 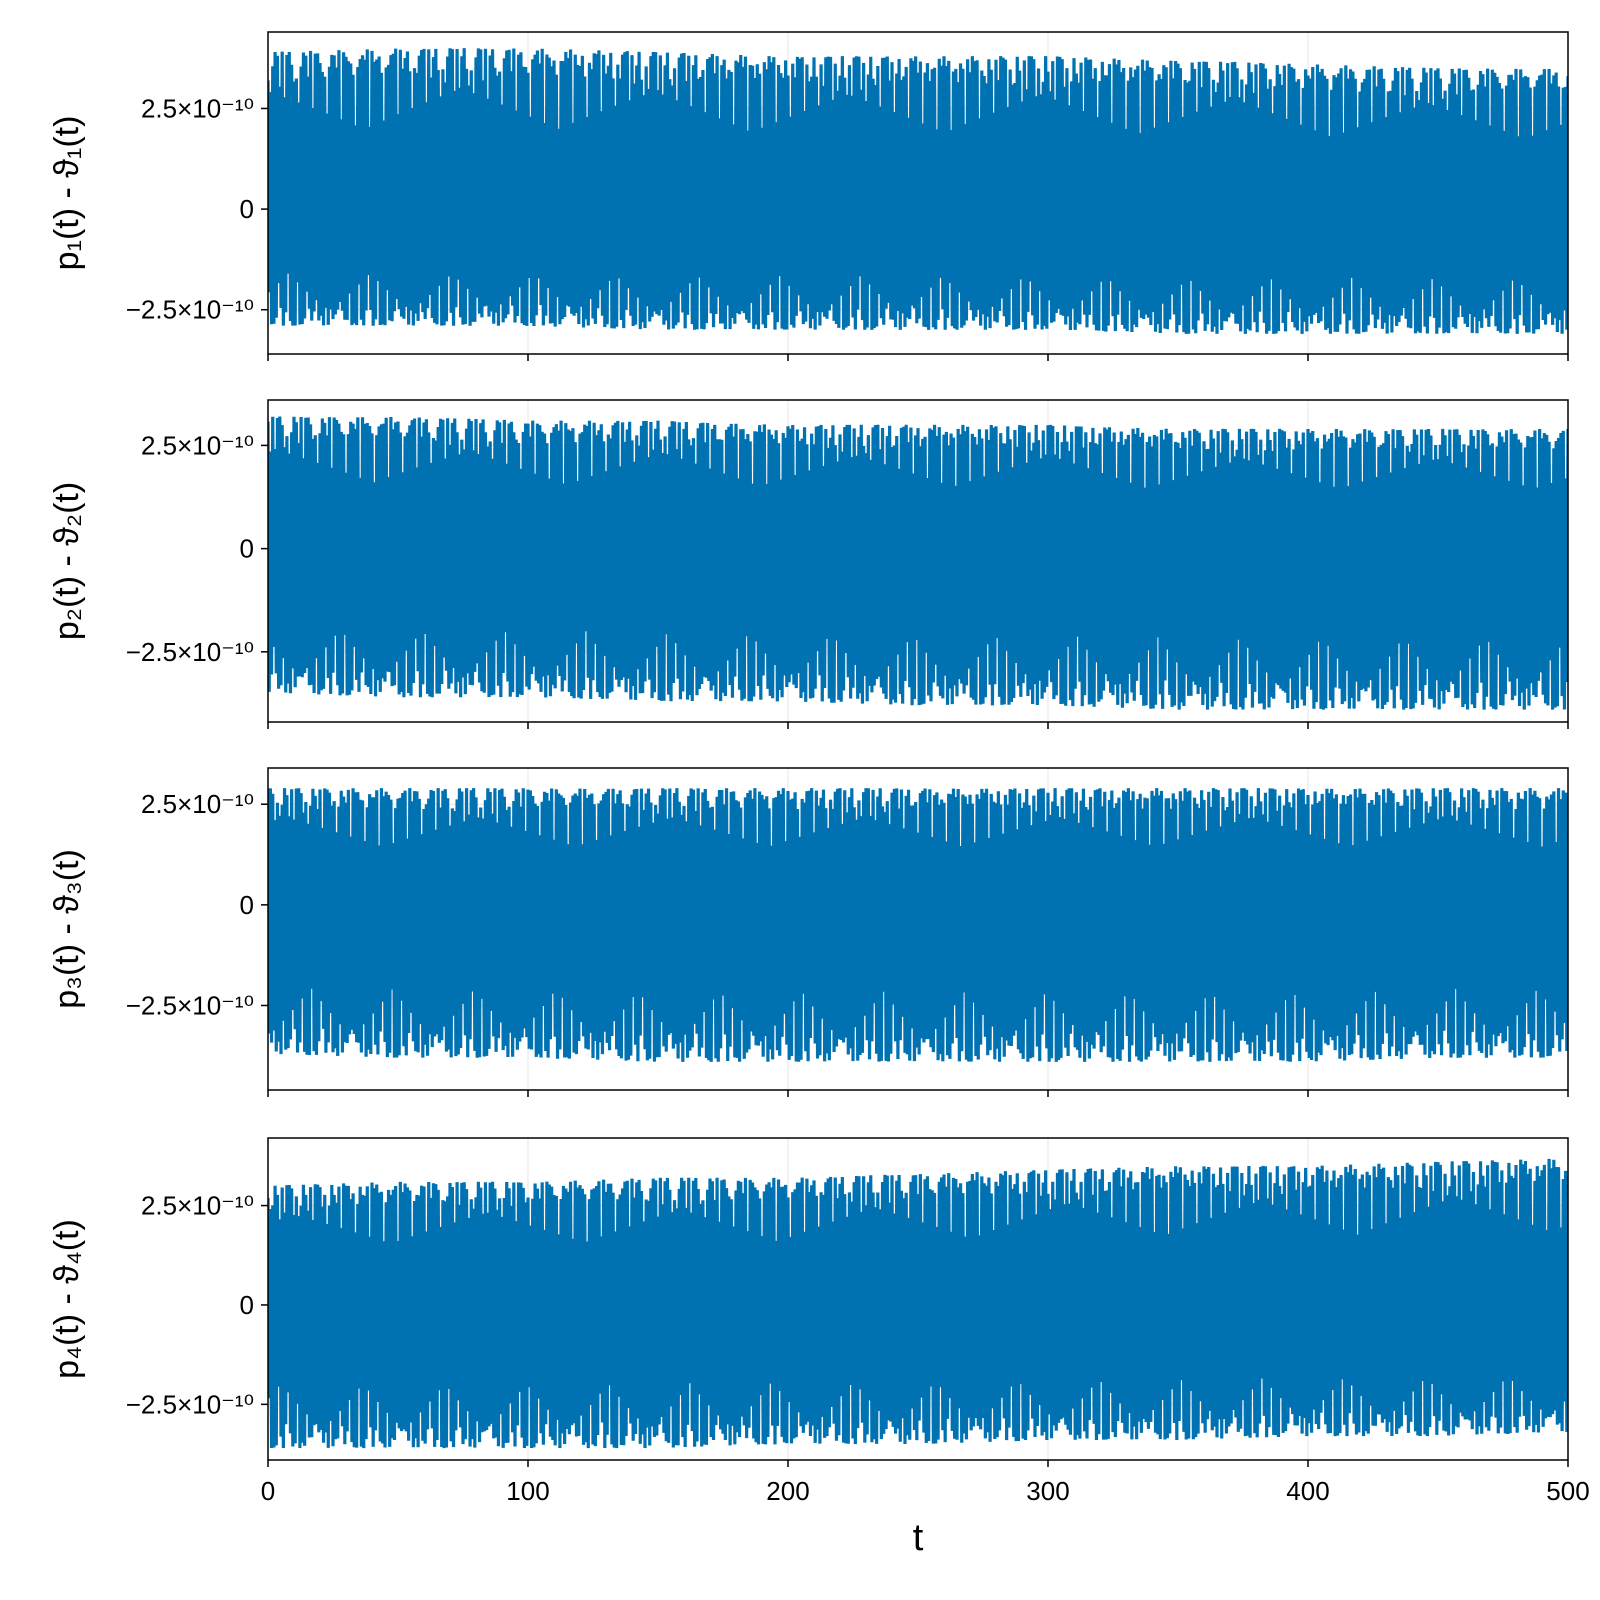 I want to click on y-axis-label: p₄(t) - ϑ₄(t), so click(x=67, y=1299).